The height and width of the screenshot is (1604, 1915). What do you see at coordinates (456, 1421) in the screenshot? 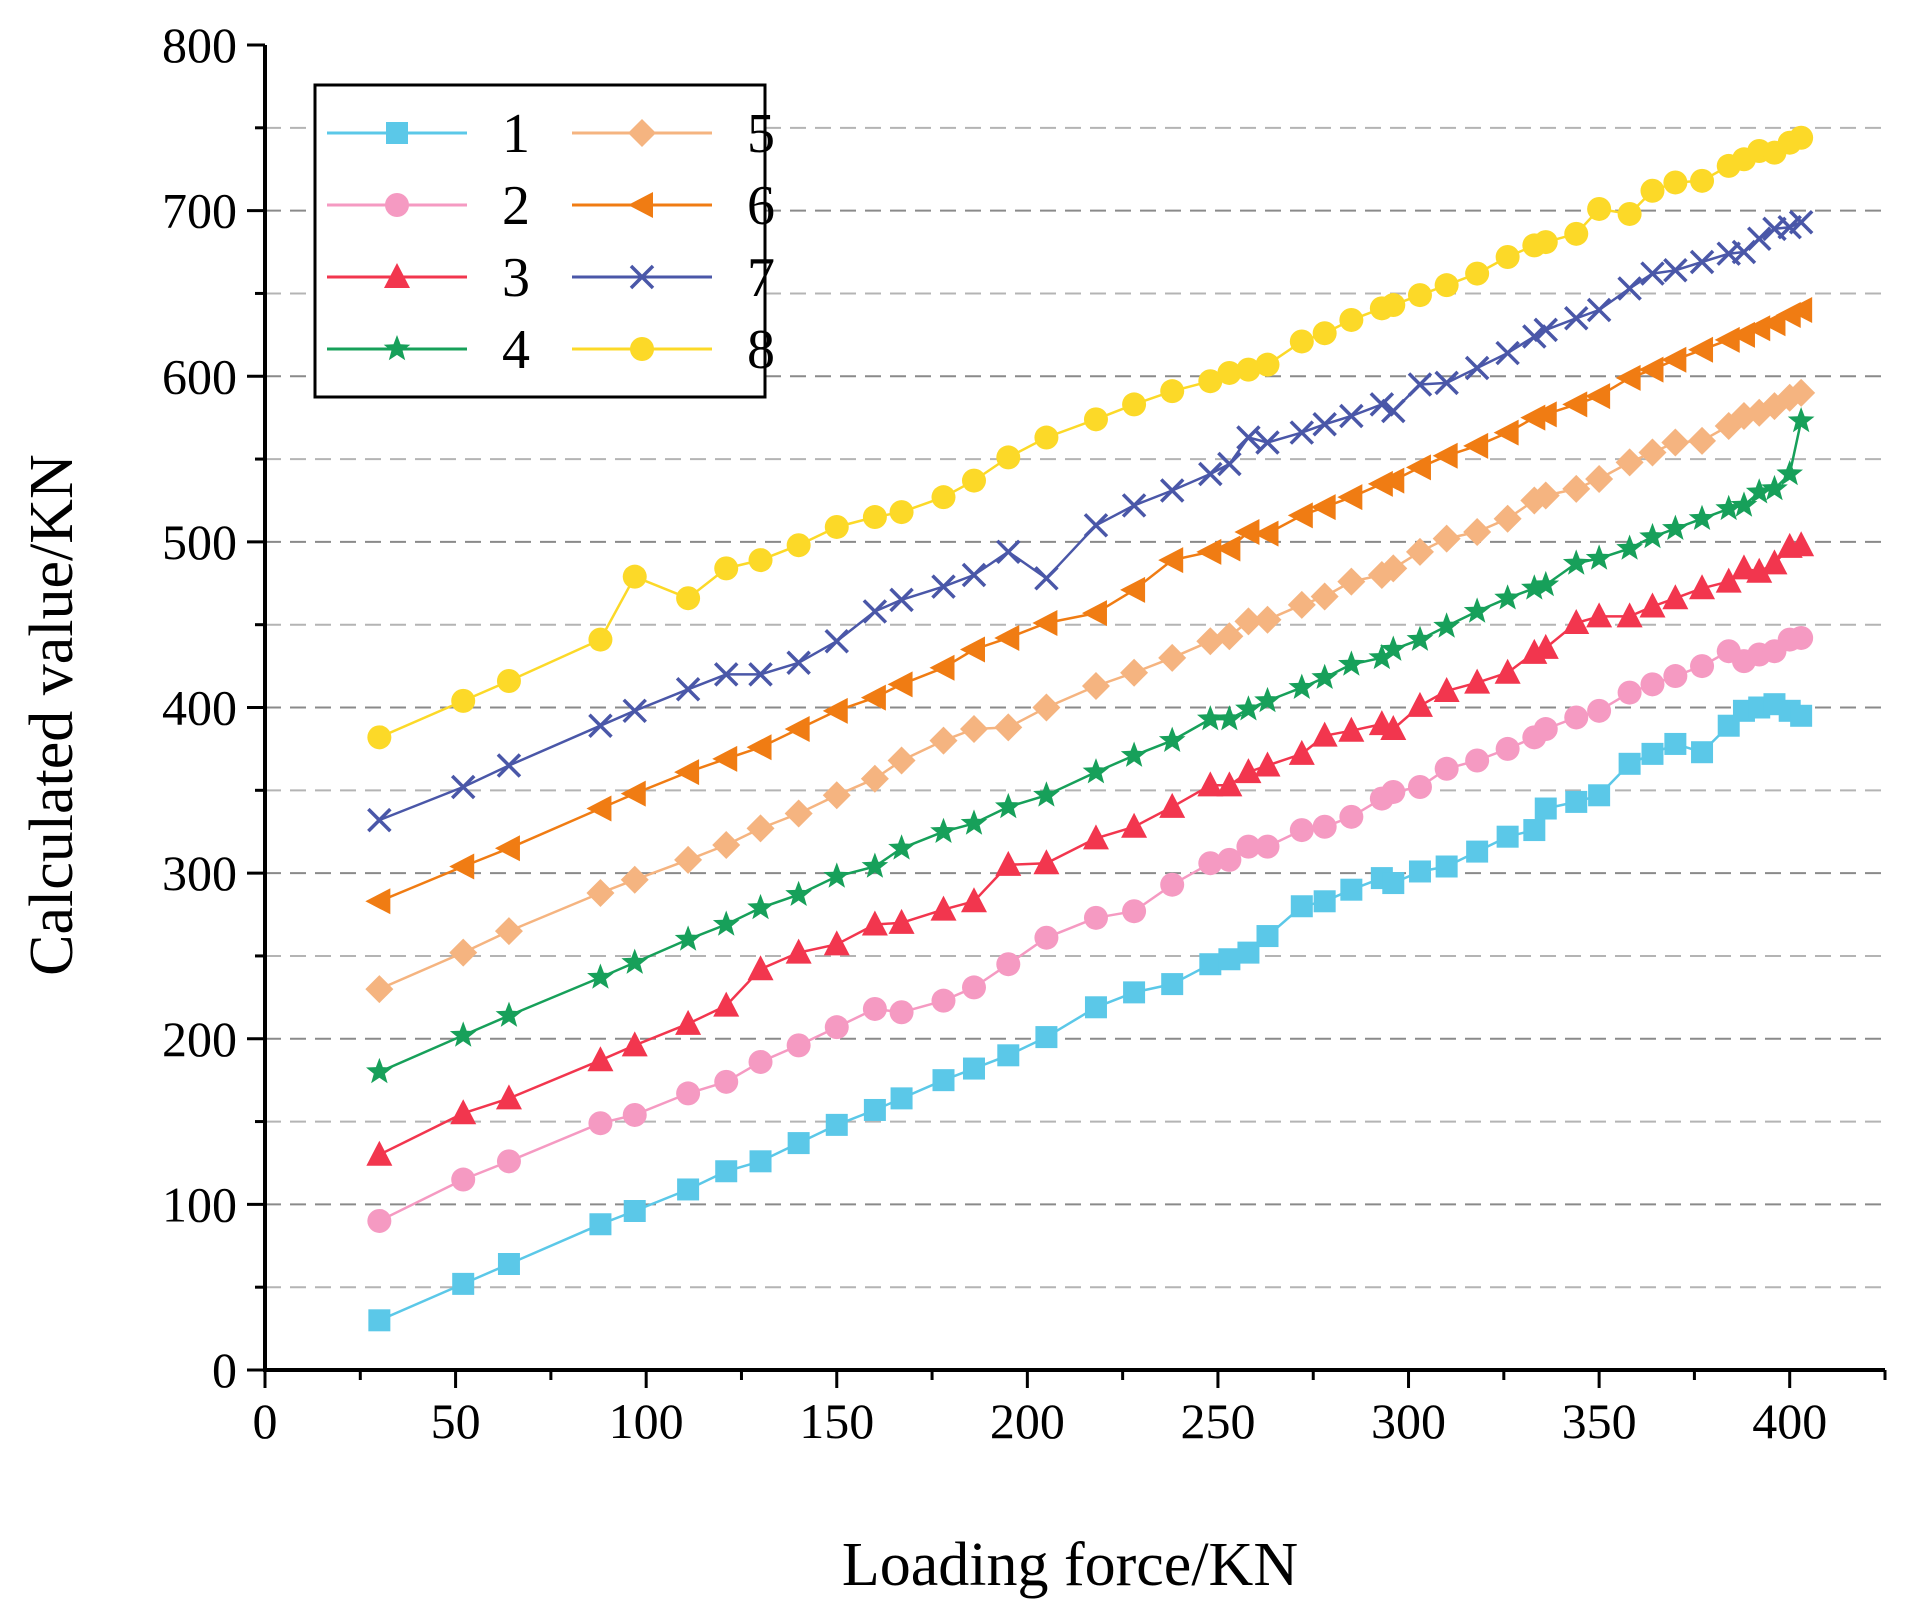
I see `x-tick-label-50: 50` at bounding box center [456, 1421].